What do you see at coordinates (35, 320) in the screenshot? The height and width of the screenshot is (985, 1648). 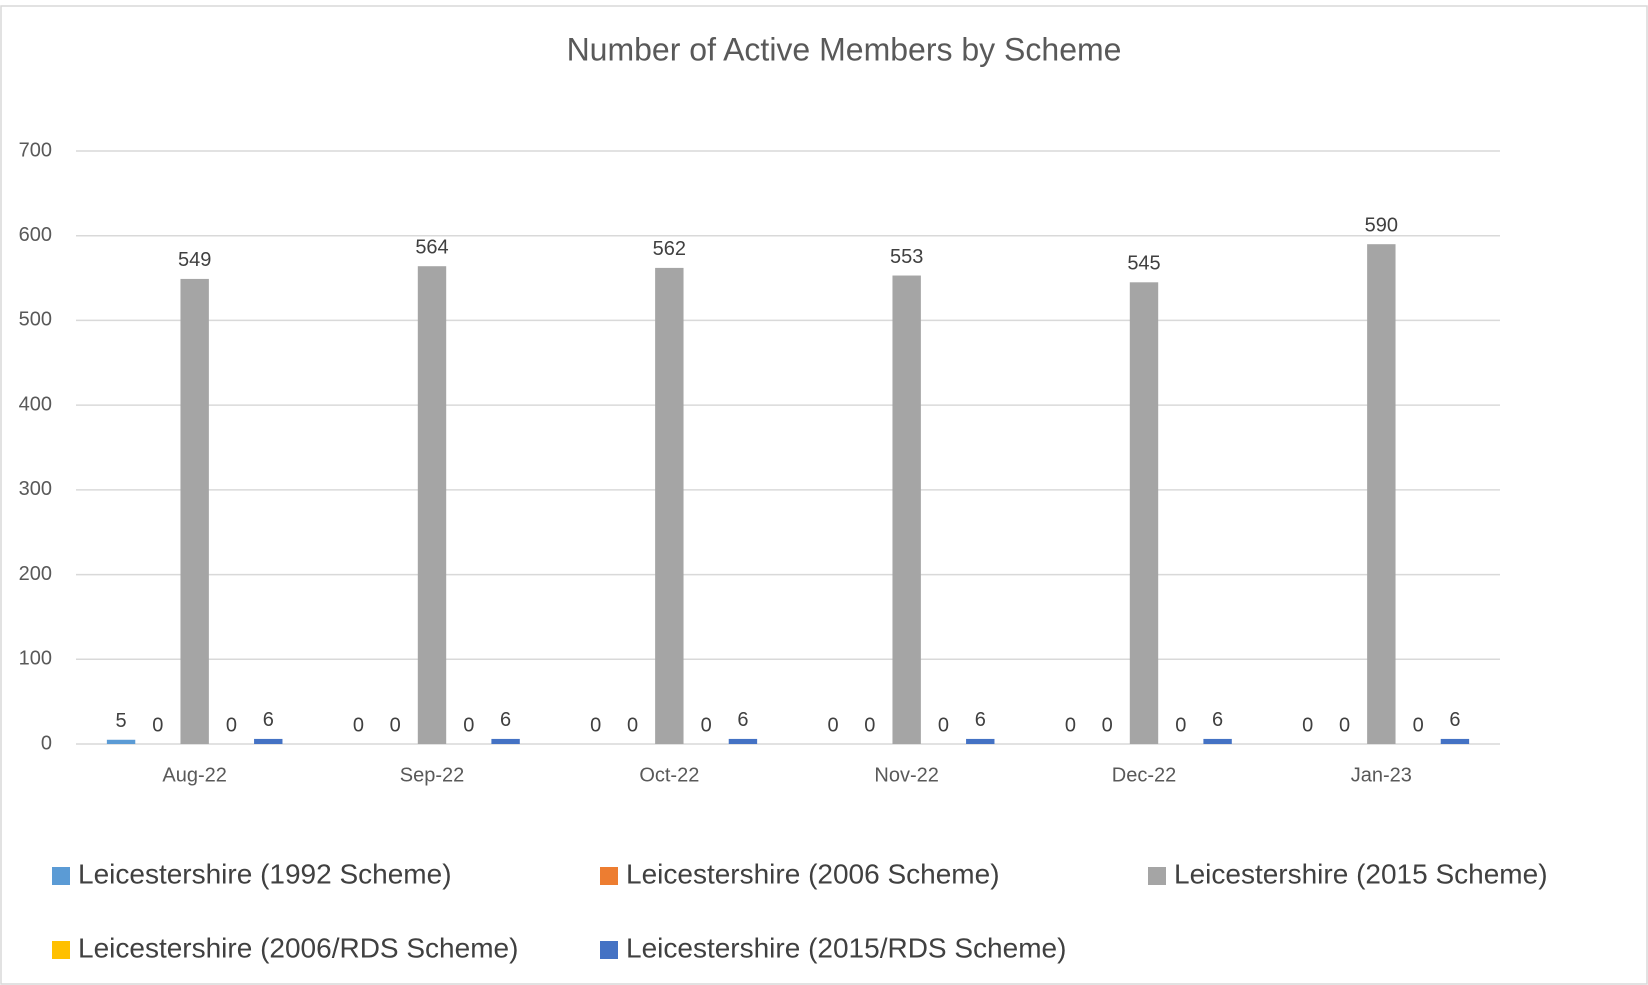 I see `y-tick-label: 500` at bounding box center [35, 320].